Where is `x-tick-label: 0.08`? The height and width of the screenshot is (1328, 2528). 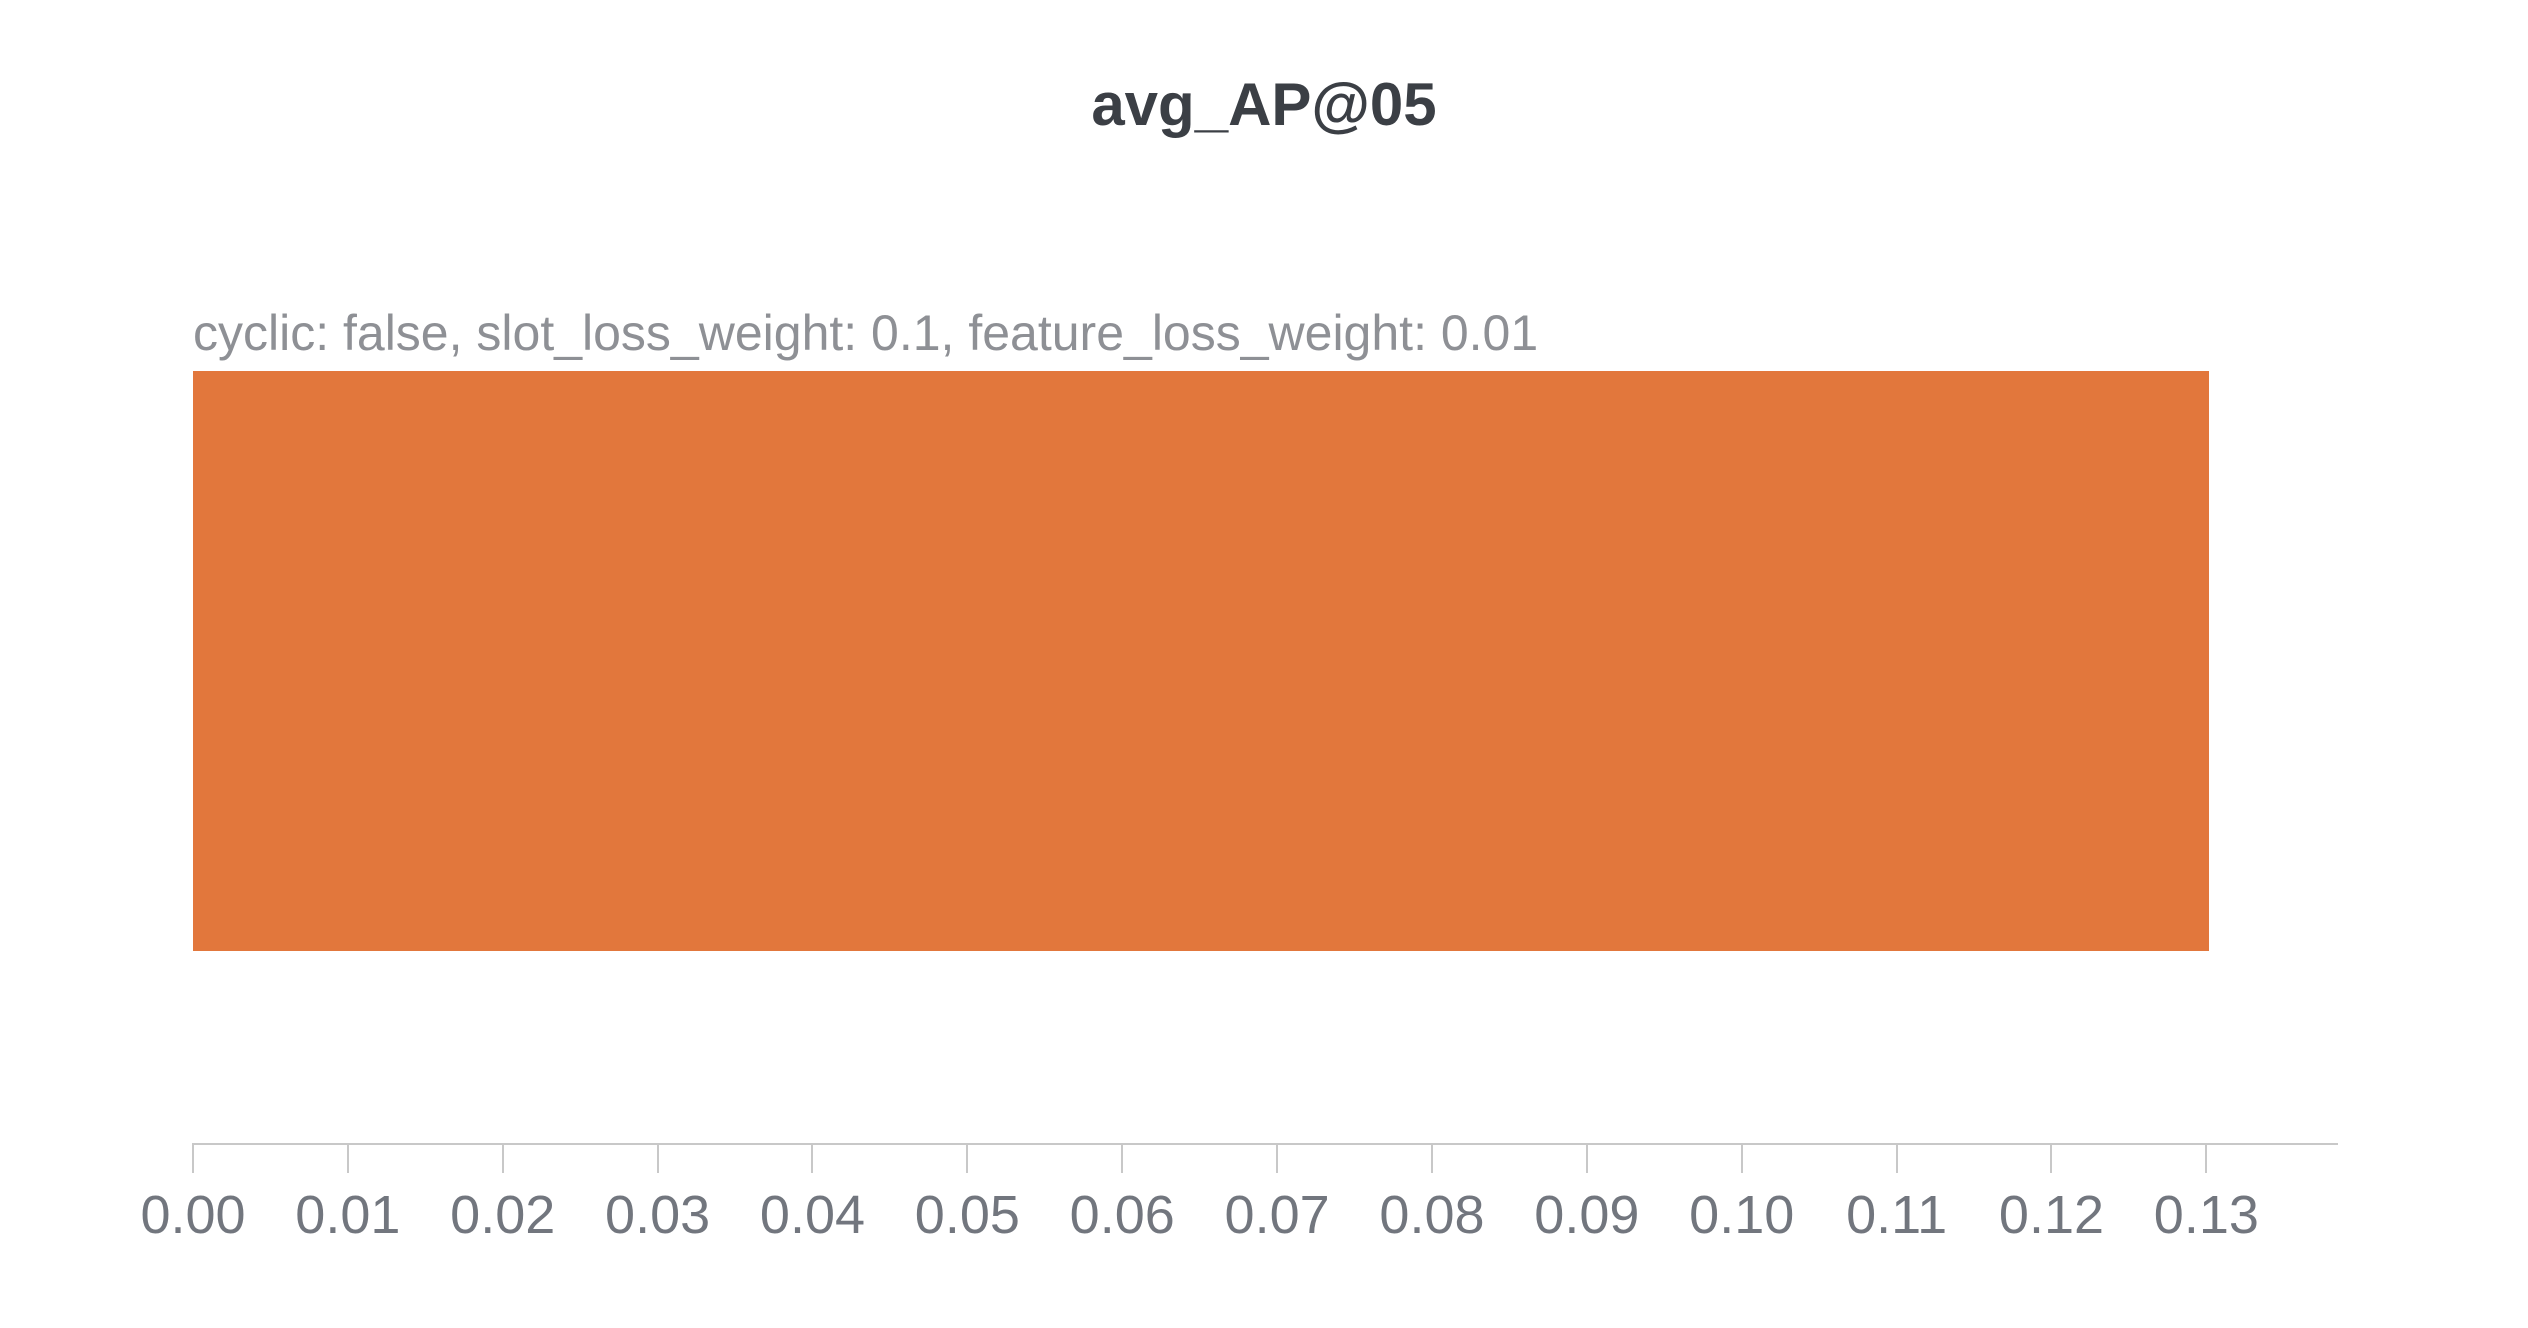 x-tick-label: 0.08 is located at coordinates (1432, 1215).